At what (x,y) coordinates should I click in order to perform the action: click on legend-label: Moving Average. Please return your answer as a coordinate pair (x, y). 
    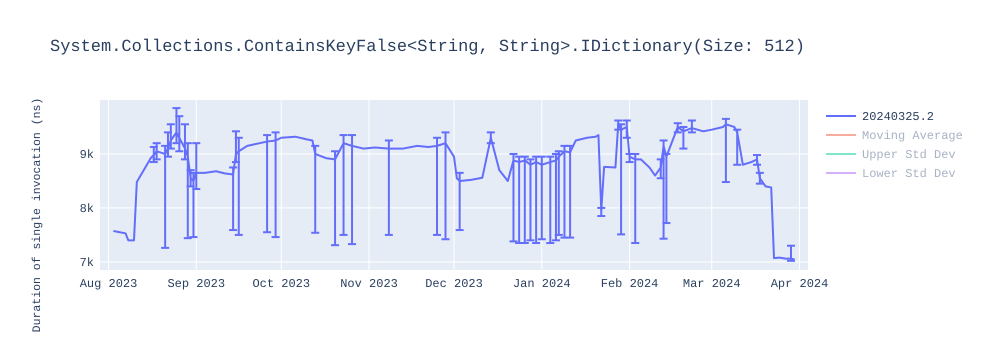
    Looking at the image, I should click on (912, 136).